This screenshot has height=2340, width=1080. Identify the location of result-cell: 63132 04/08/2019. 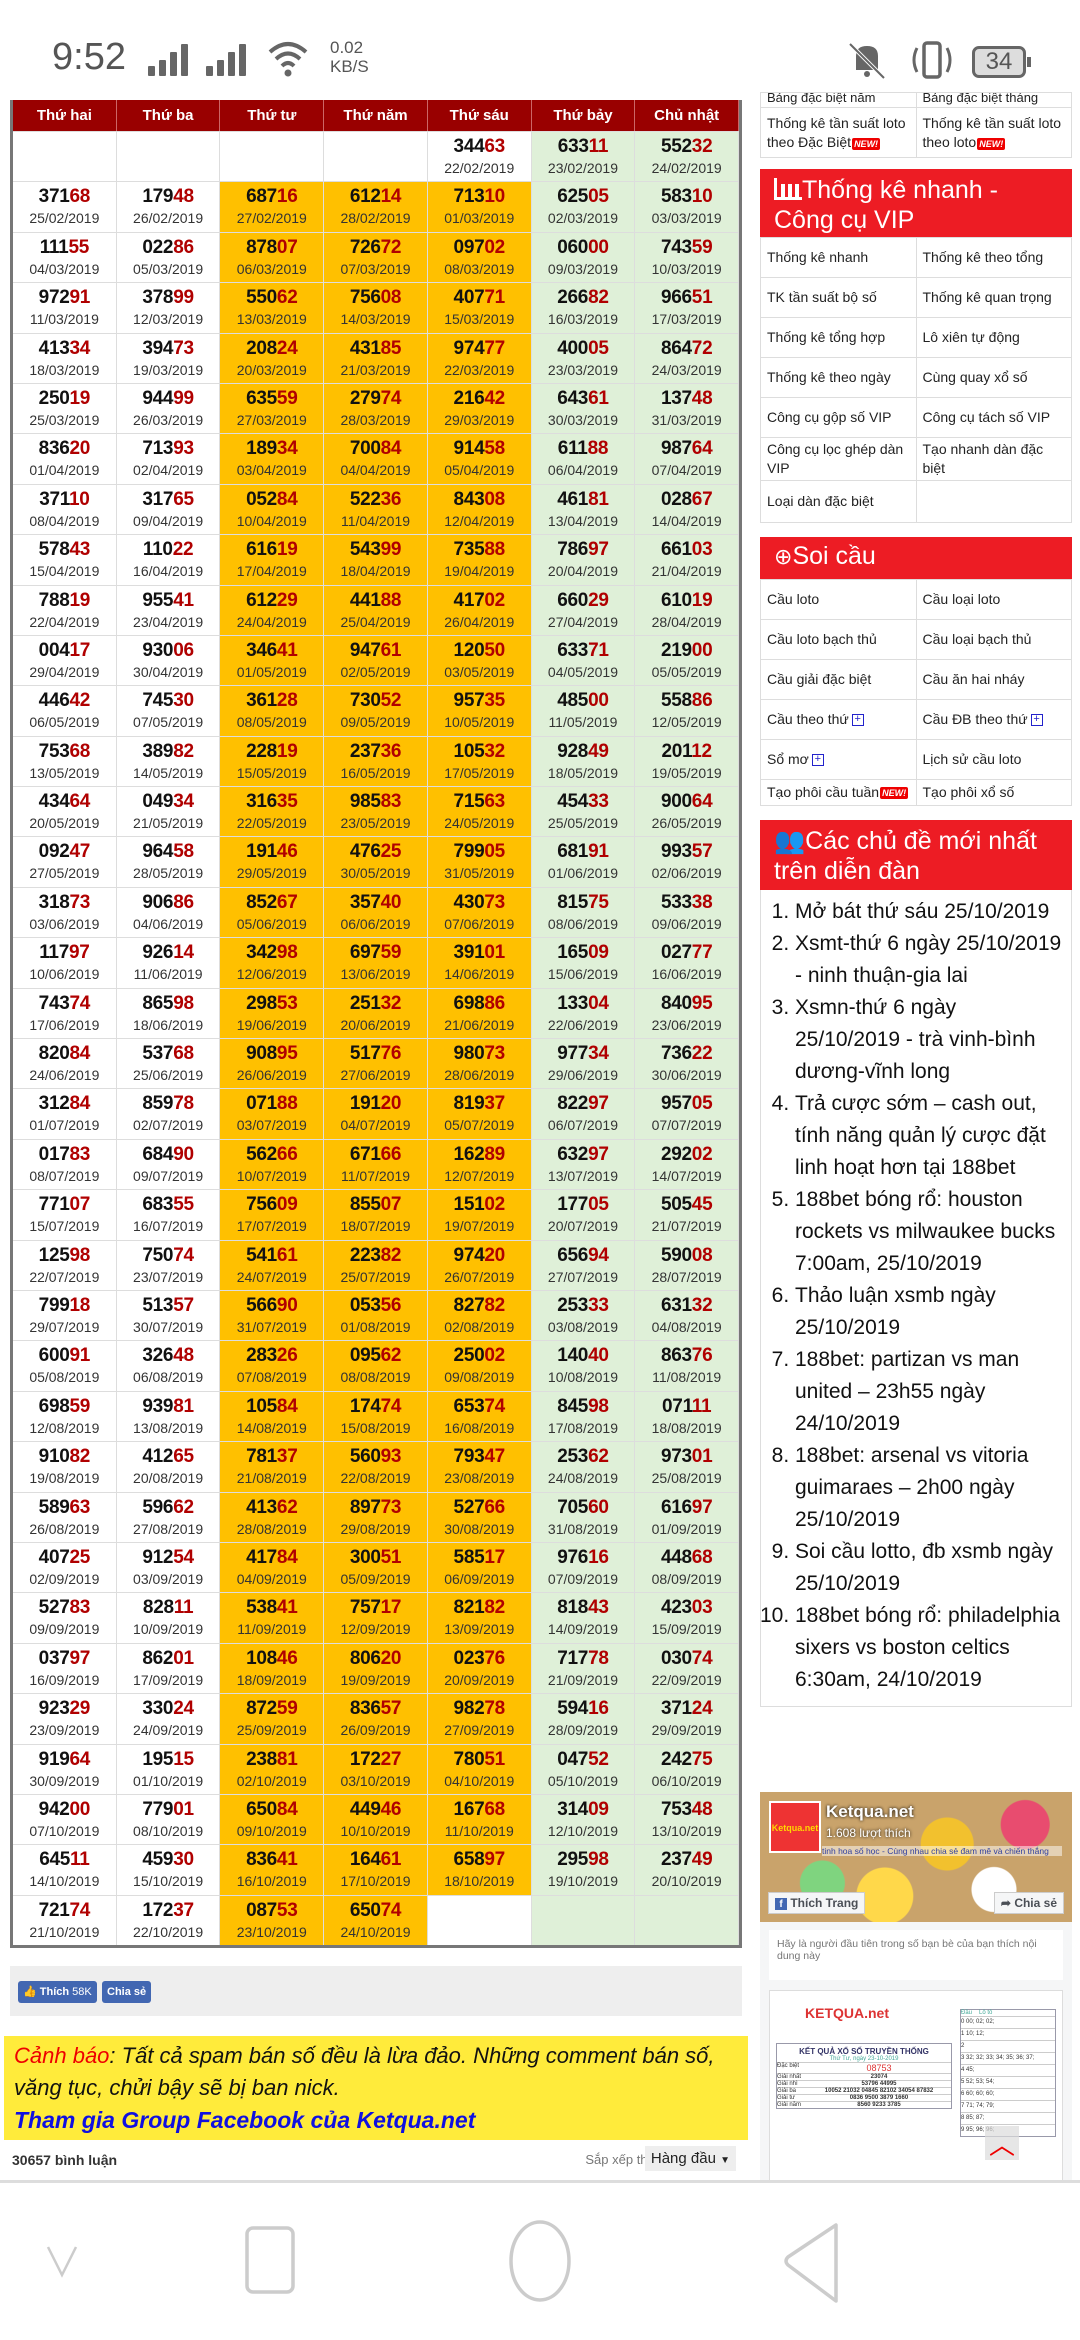
(687, 1315).